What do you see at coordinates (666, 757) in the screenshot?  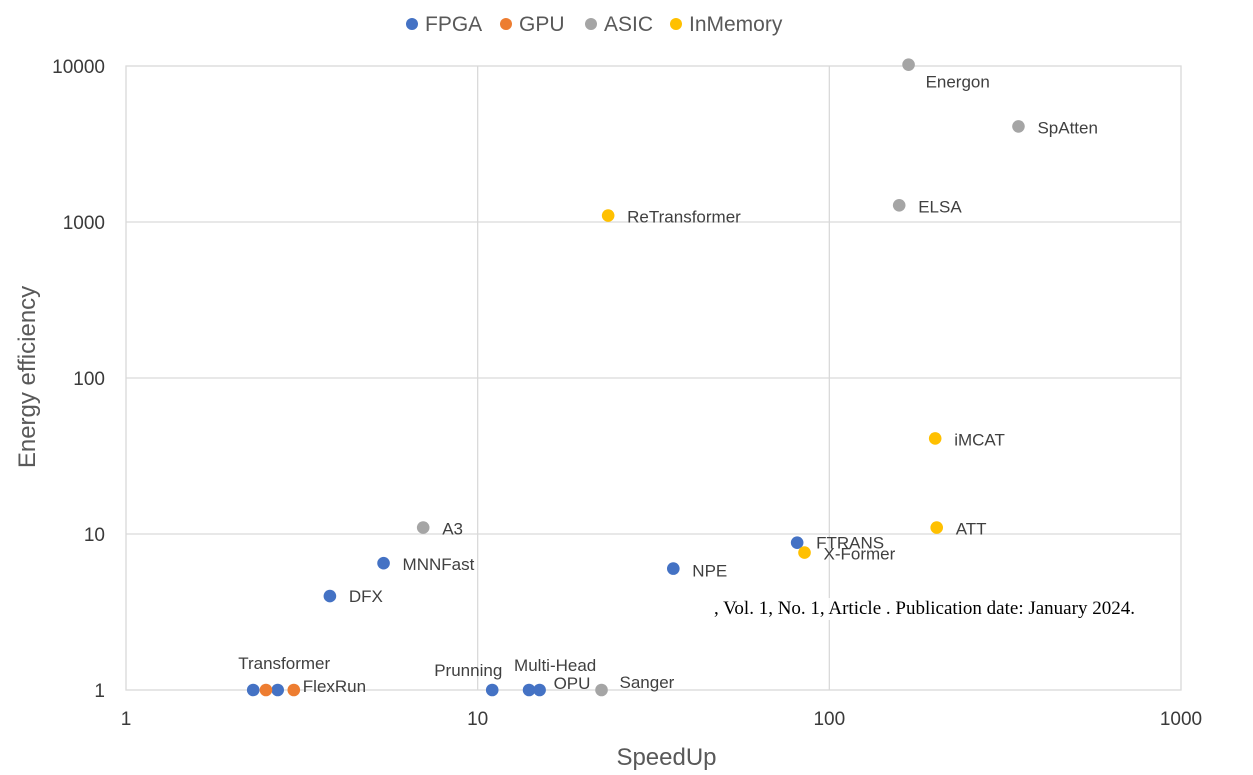 I see `x-axis-title: SpeedUp` at bounding box center [666, 757].